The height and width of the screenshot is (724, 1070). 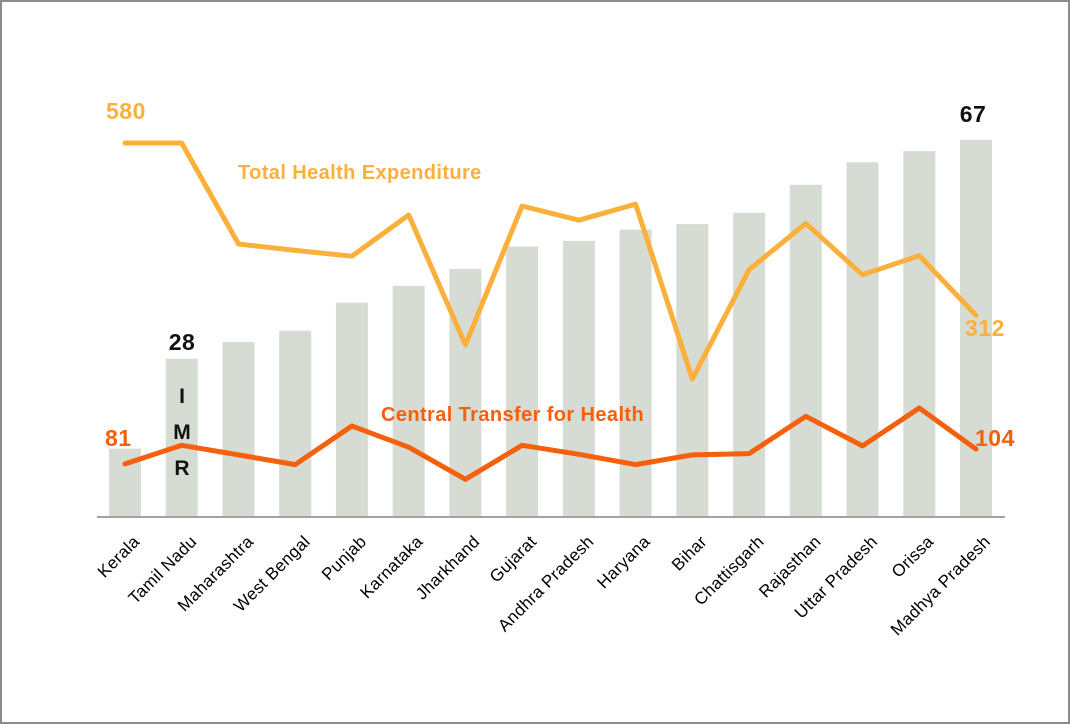 I want to click on imr-bar-series-label: IMR, so click(x=182, y=439).